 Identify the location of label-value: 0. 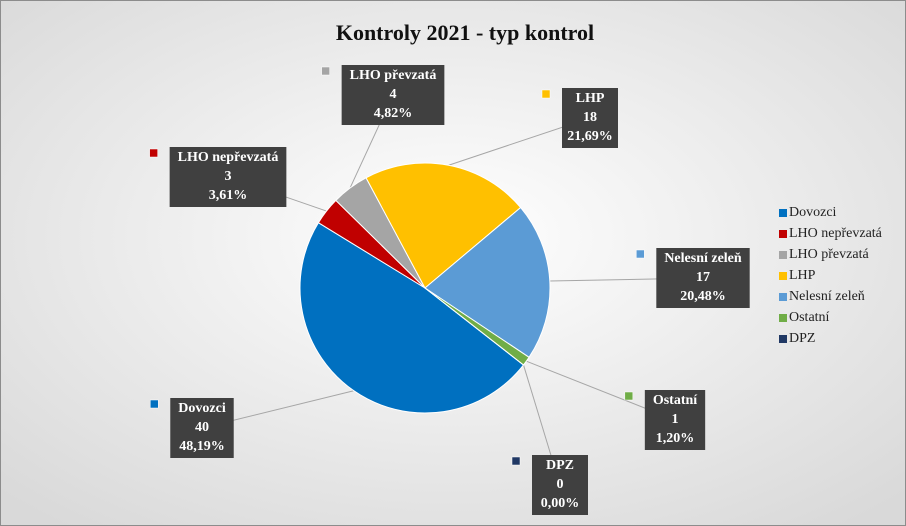
(560, 484).